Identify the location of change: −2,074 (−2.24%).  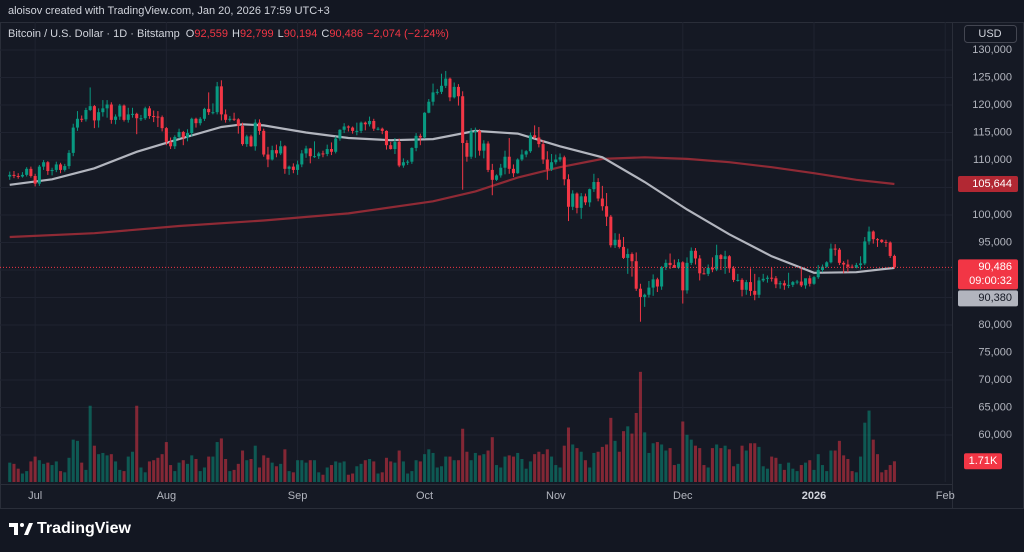
(408, 34).